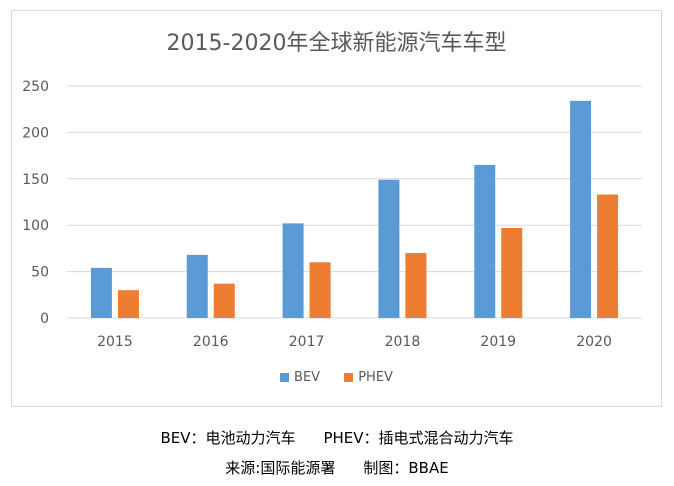 The image size is (674, 486). What do you see at coordinates (581, 209) in the screenshot?
I see `bar-bev-2020` at bounding box center [581, 209].